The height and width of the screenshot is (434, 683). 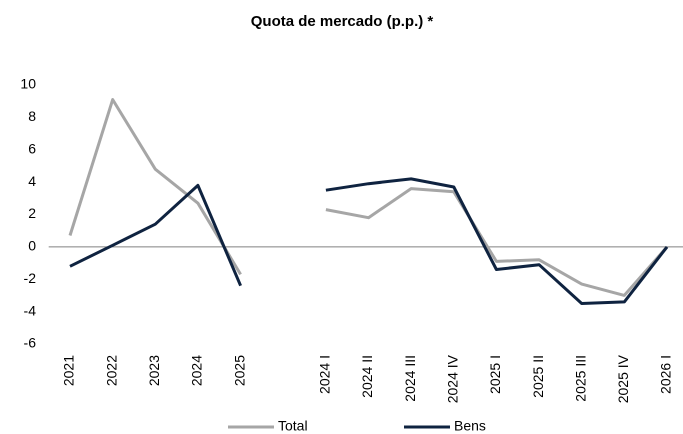 What do you see at coordinates (30, 343) in the screenshot?
I see `y-tick-label: -6` at bounding box center [30, 343].